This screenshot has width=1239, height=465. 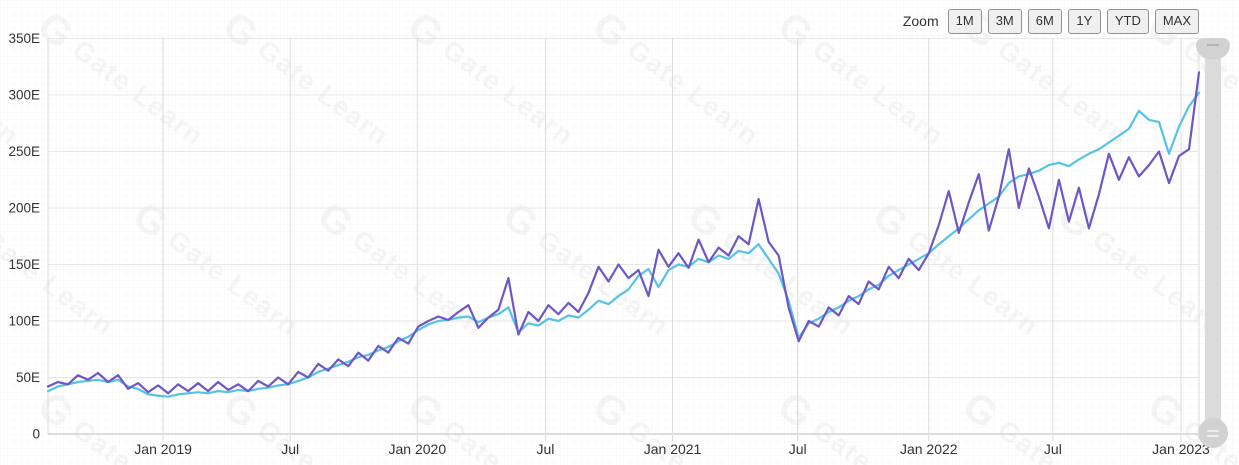 I want to click on zoom-button-1y: 1Y, so click(x=1084, y=21).